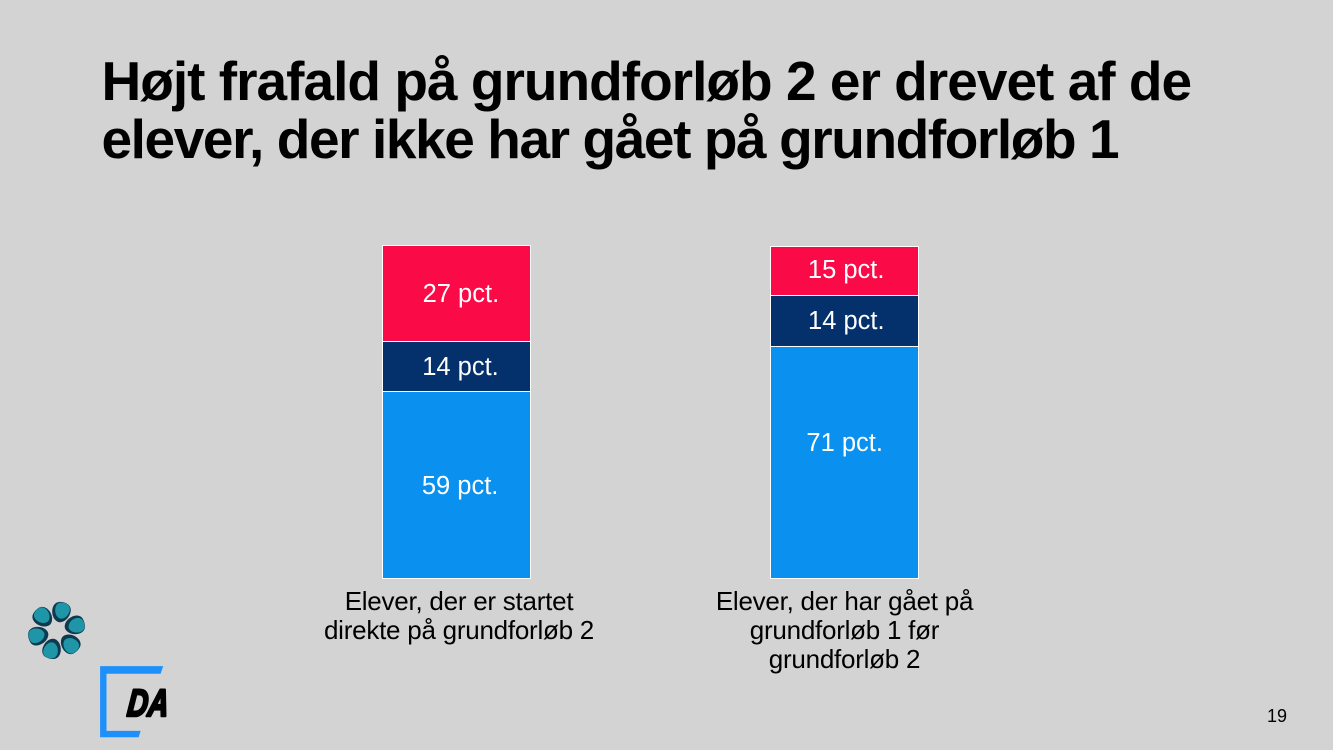 This screenshot has width=1333, height=750. Describe the element at coordinates (148, 703) in the screenshot. I see `svg-text: DA` at that location.